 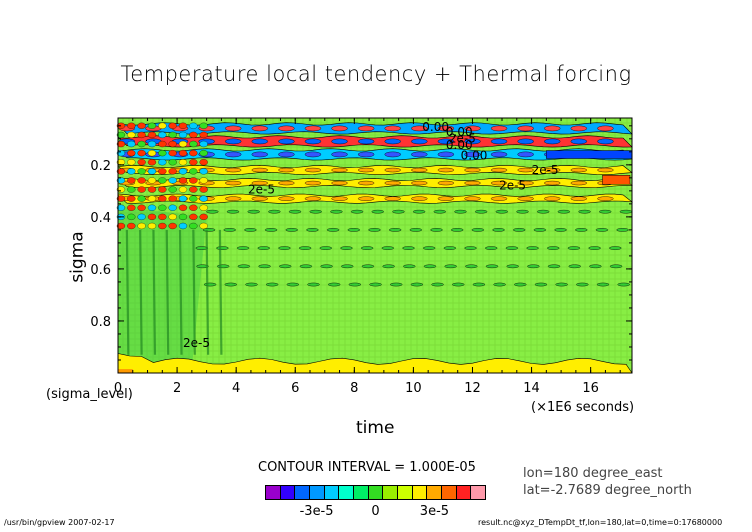 I want to click on contour-label: 0.00, so click(x=474, y=156).